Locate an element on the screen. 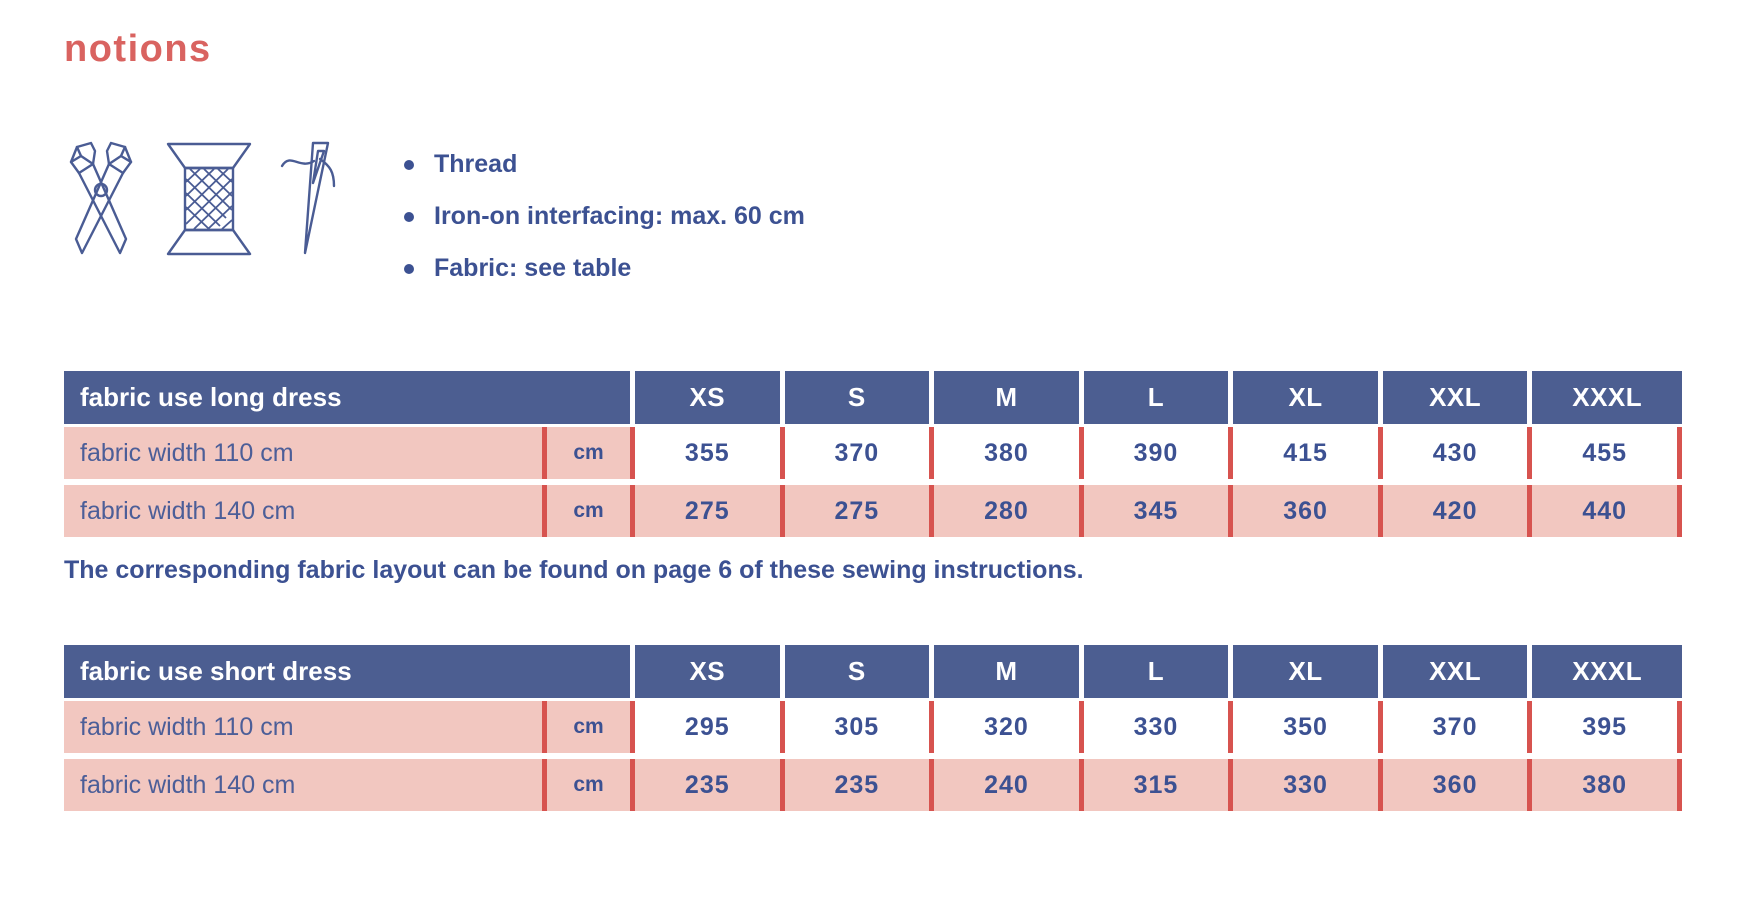 This screenshot has height=906, width=1754. list-item: Thread is located at coordinates (604, 164).